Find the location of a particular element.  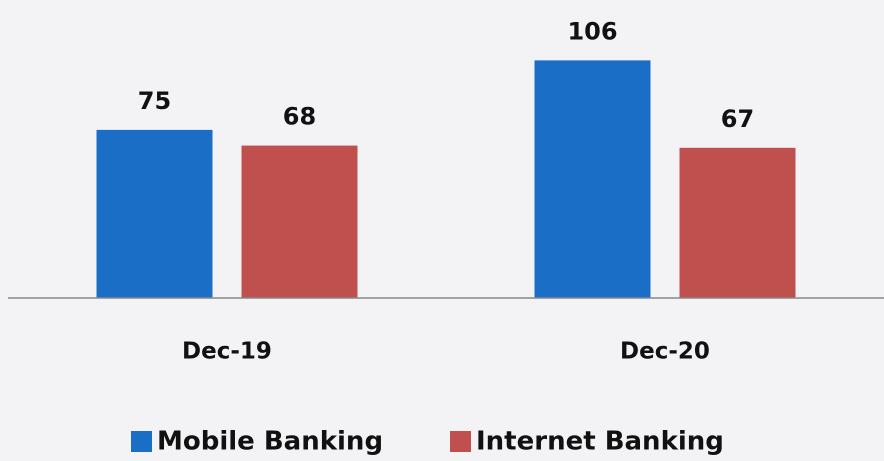

legend-label: Internet Banking is located at coordinates (600, 442).